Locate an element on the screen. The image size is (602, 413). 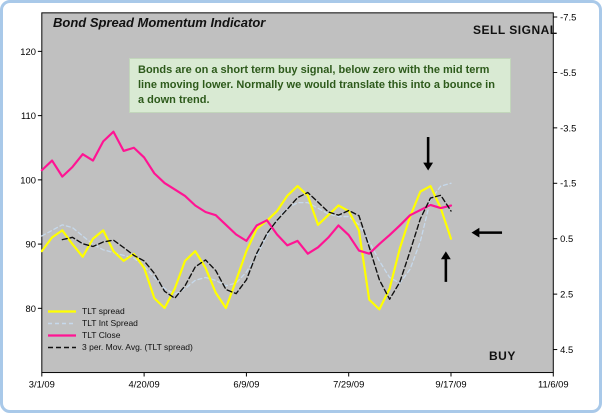
legend-label: TLT Close is located at coordinates (101, 335).